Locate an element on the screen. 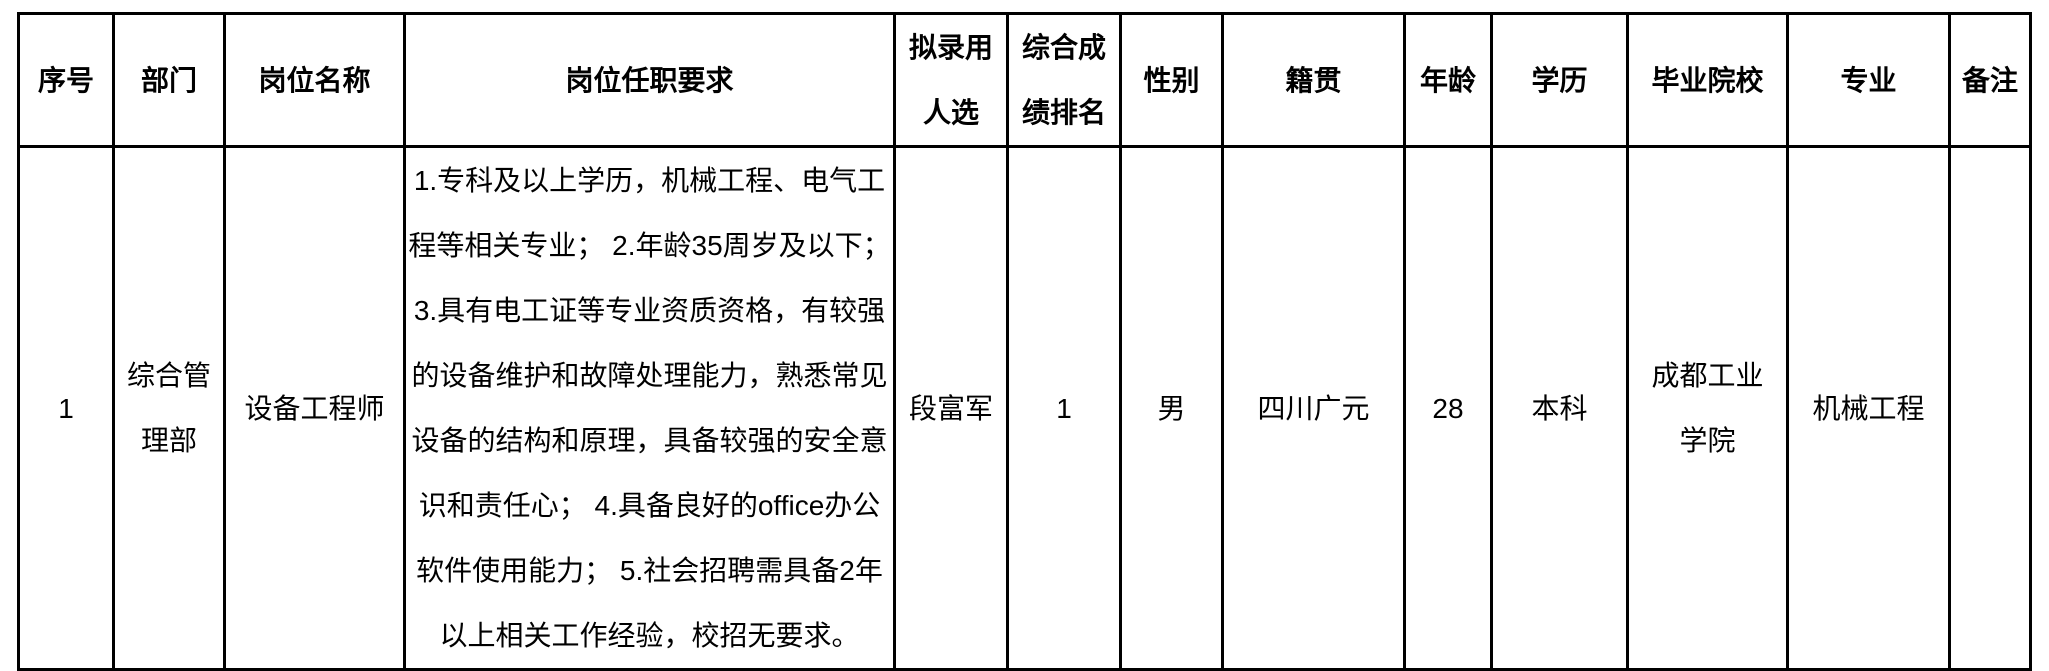 The height and width of the screenshot is (671, 2049). col-header-requirements: 岗位任职要求 is located at coordinates (649, 80).